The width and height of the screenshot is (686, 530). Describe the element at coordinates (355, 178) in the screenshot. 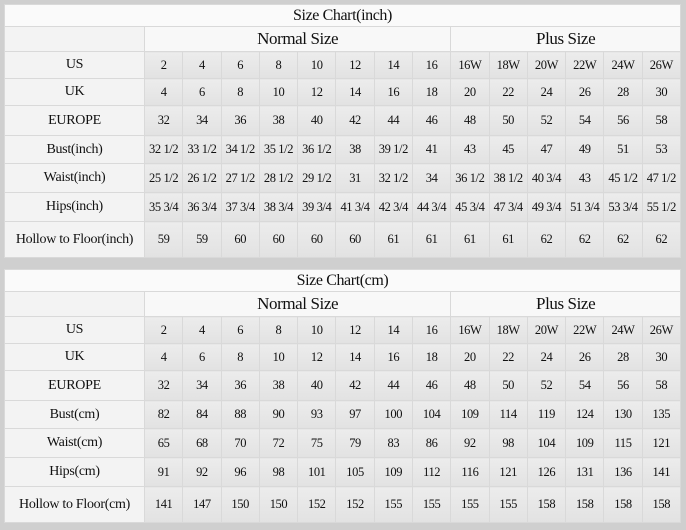

I see `table-cell: 31` at that location.